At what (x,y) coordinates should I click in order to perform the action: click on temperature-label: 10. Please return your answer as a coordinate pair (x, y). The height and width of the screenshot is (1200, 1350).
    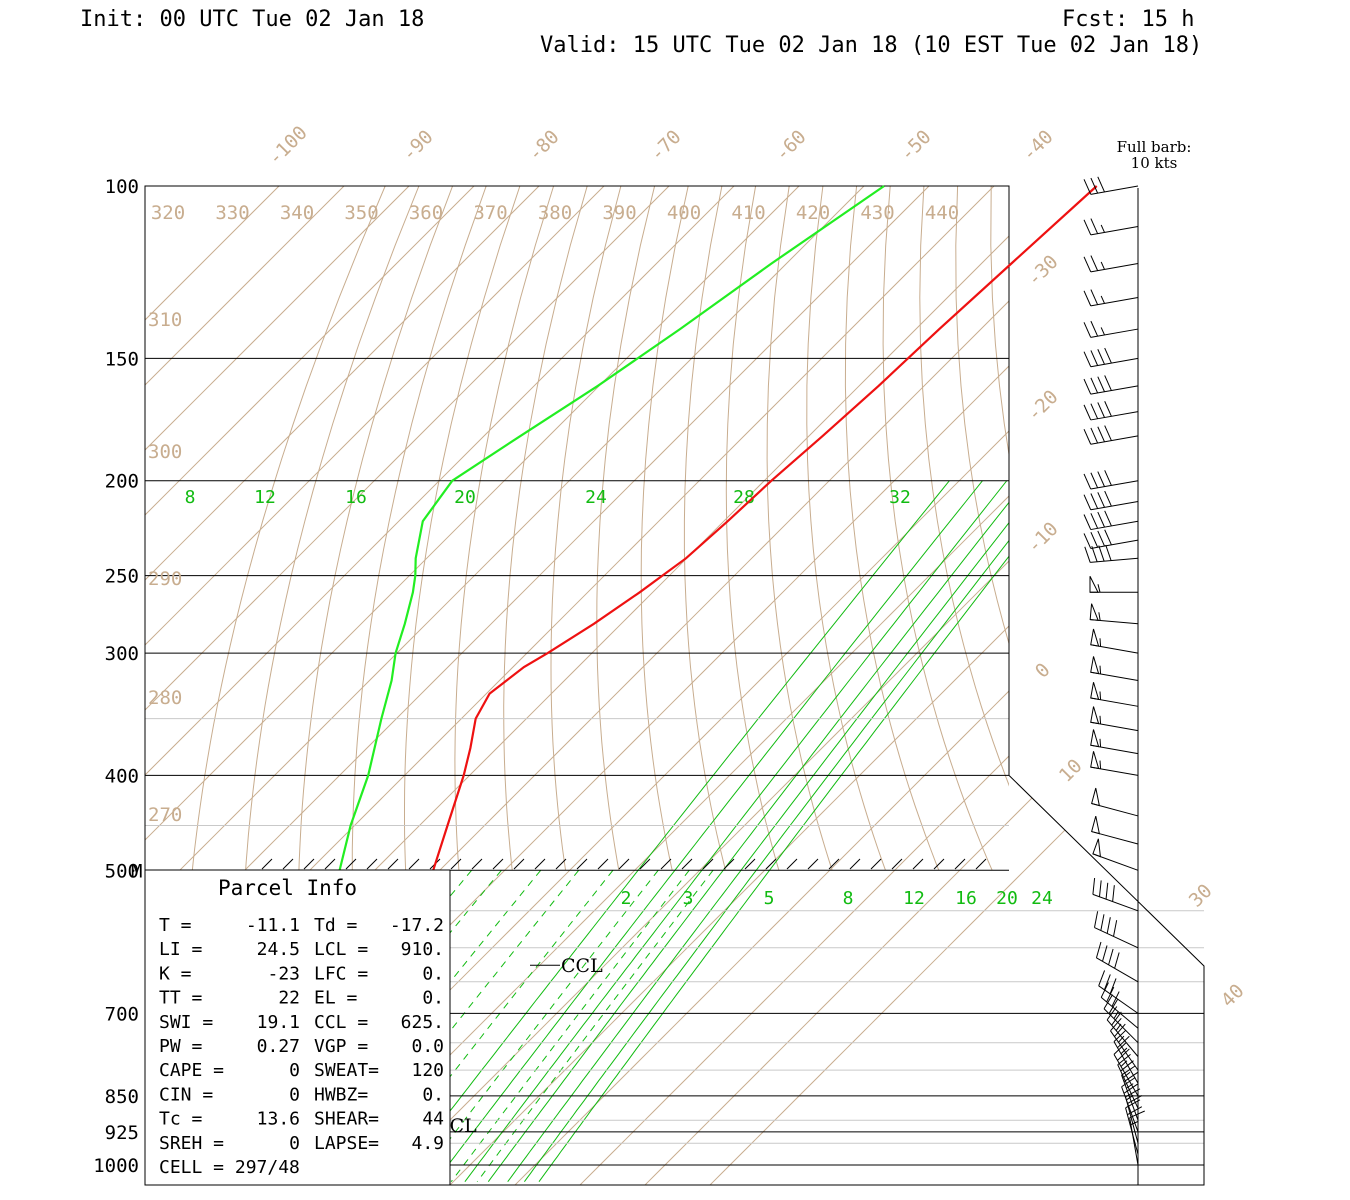
    Looking at the image, I should click on (1071, 771).